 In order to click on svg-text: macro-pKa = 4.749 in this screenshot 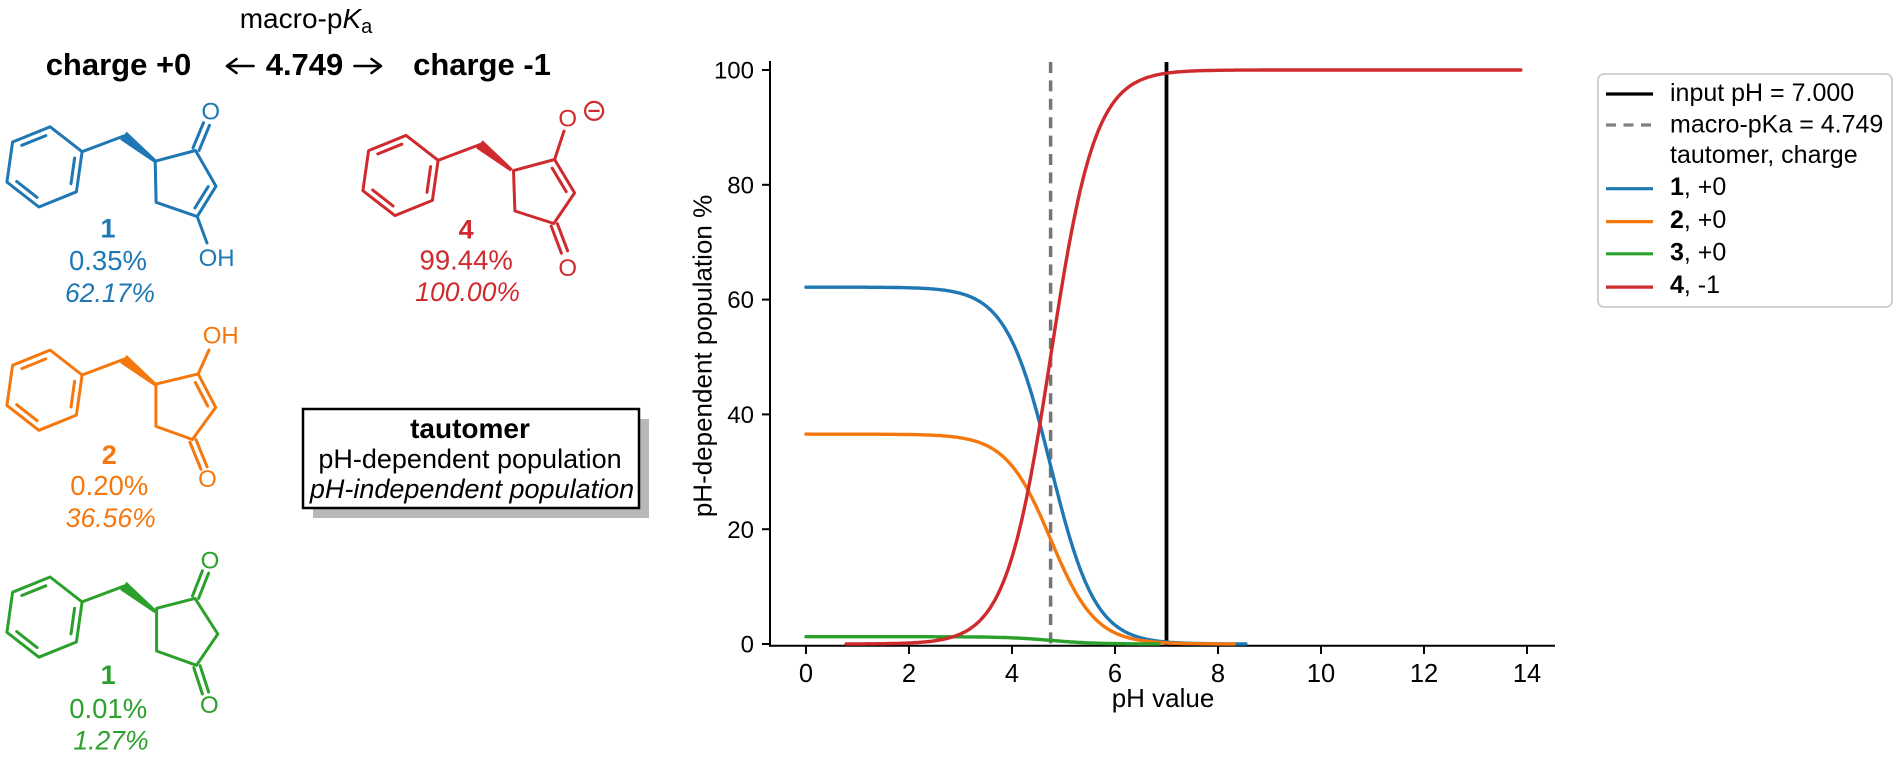, I will do `click(1776, 125)`.